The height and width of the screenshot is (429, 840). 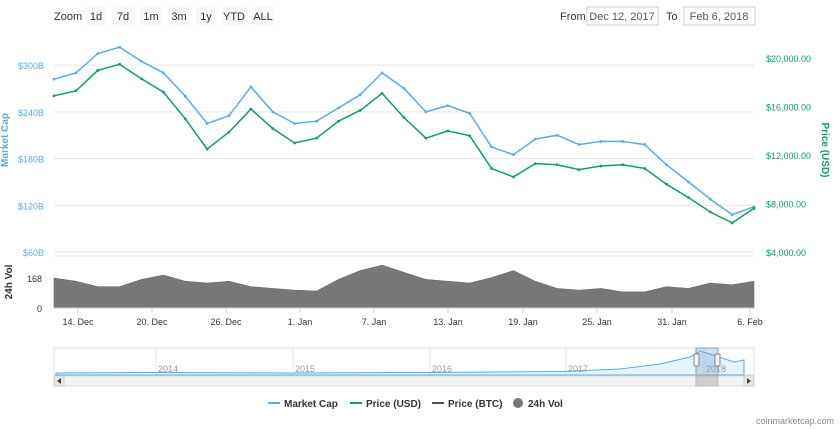 I want to click on zoom-button-label: 1d, so click(x=96, y=17).